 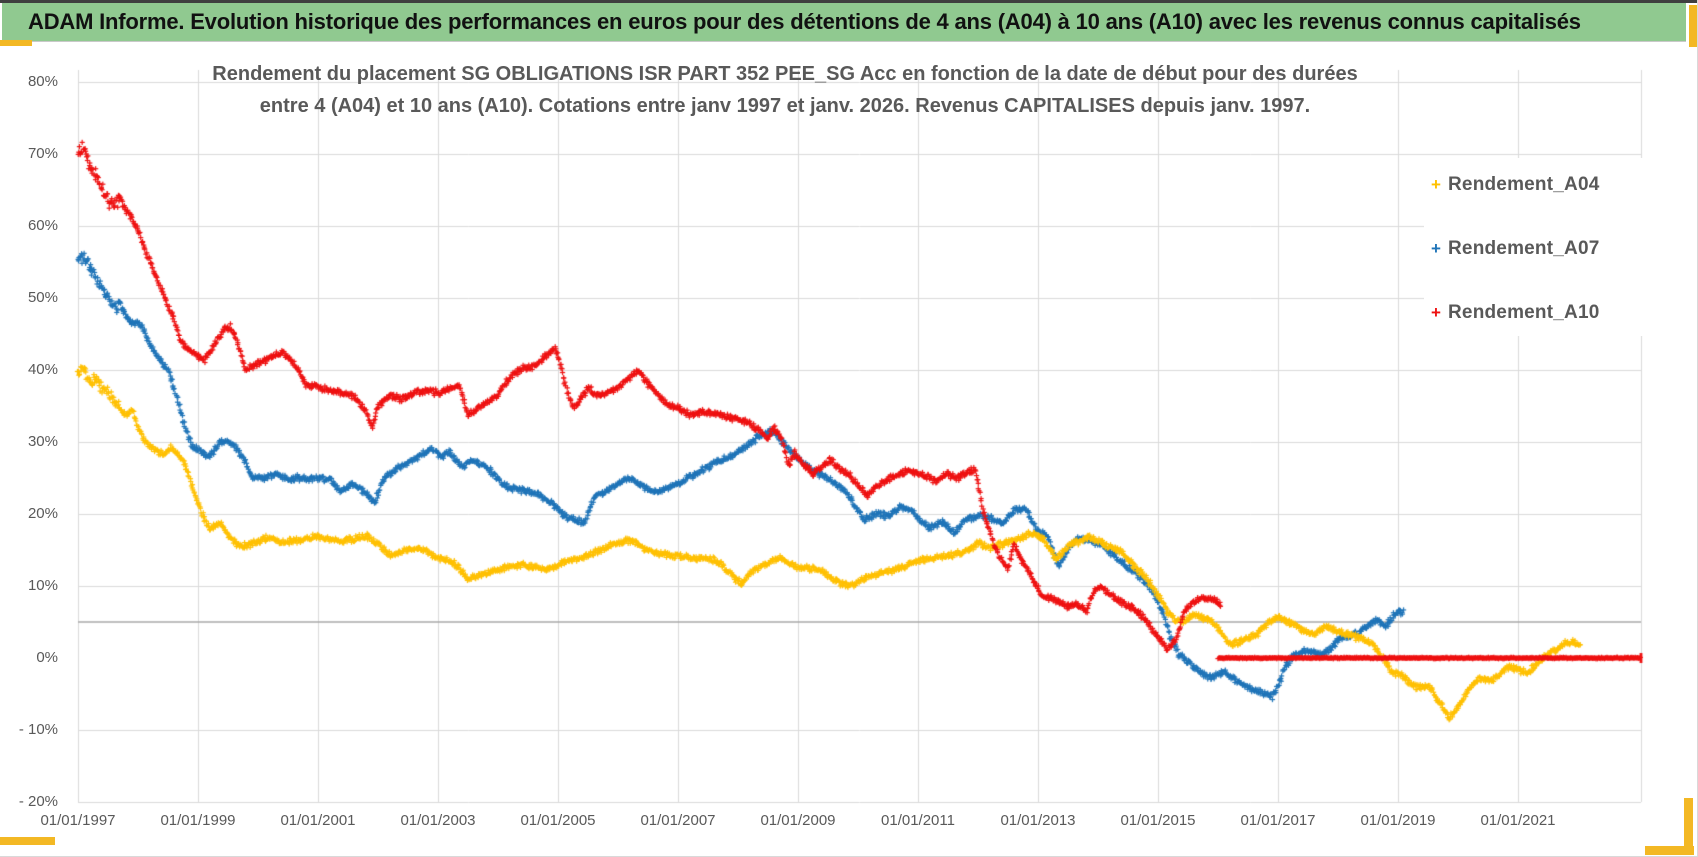 I want to click on legend-label: Rendement_A10, so click(x=1524, y=312).